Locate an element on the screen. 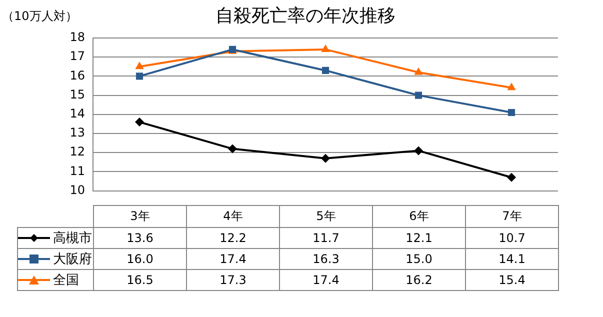  y-tick-label: 18 is located at coordinates (77, 37).